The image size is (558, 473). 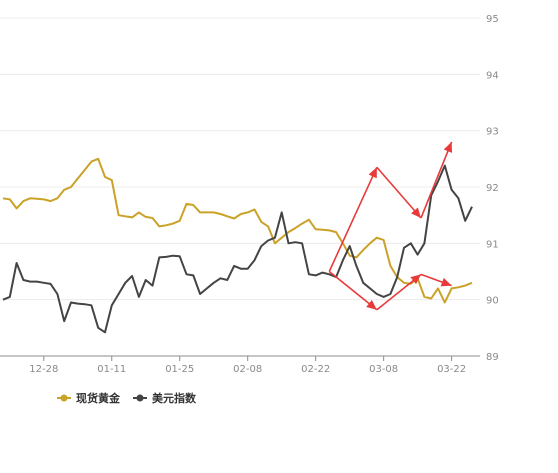 What do you see at coordinates (492, 301) in the screenshot?
I see `y-tick-label-90: 90` at bounding box center [492, 301].